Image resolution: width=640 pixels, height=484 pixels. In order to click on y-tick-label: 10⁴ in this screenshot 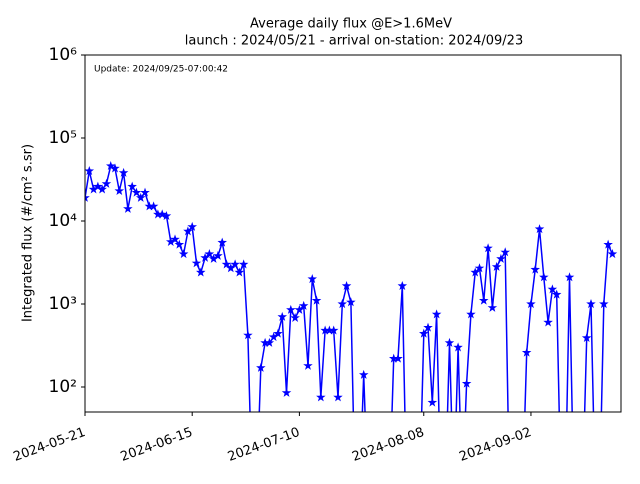, I will do `click(63, 221)`.